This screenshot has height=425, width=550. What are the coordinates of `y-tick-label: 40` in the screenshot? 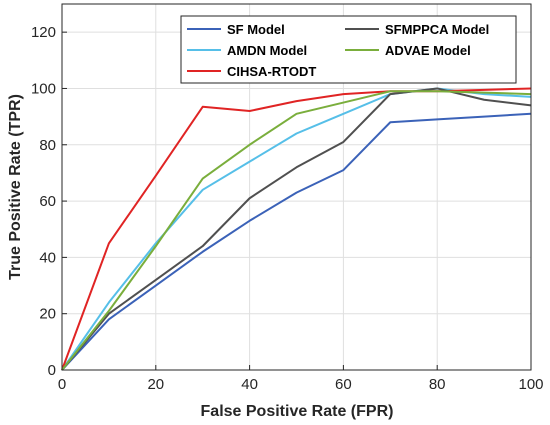 It's located at (47, 257).